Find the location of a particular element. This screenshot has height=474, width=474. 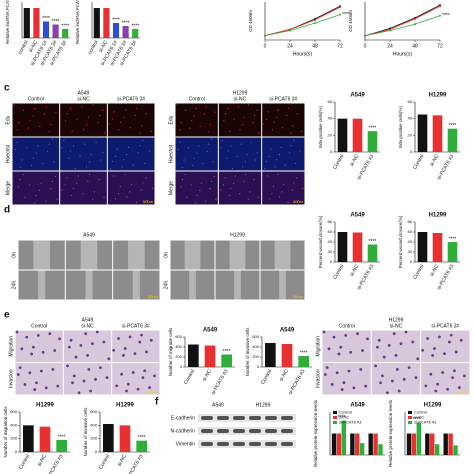

legend-label: si-PCAT6 #3 is located at coordinates (425, 422).